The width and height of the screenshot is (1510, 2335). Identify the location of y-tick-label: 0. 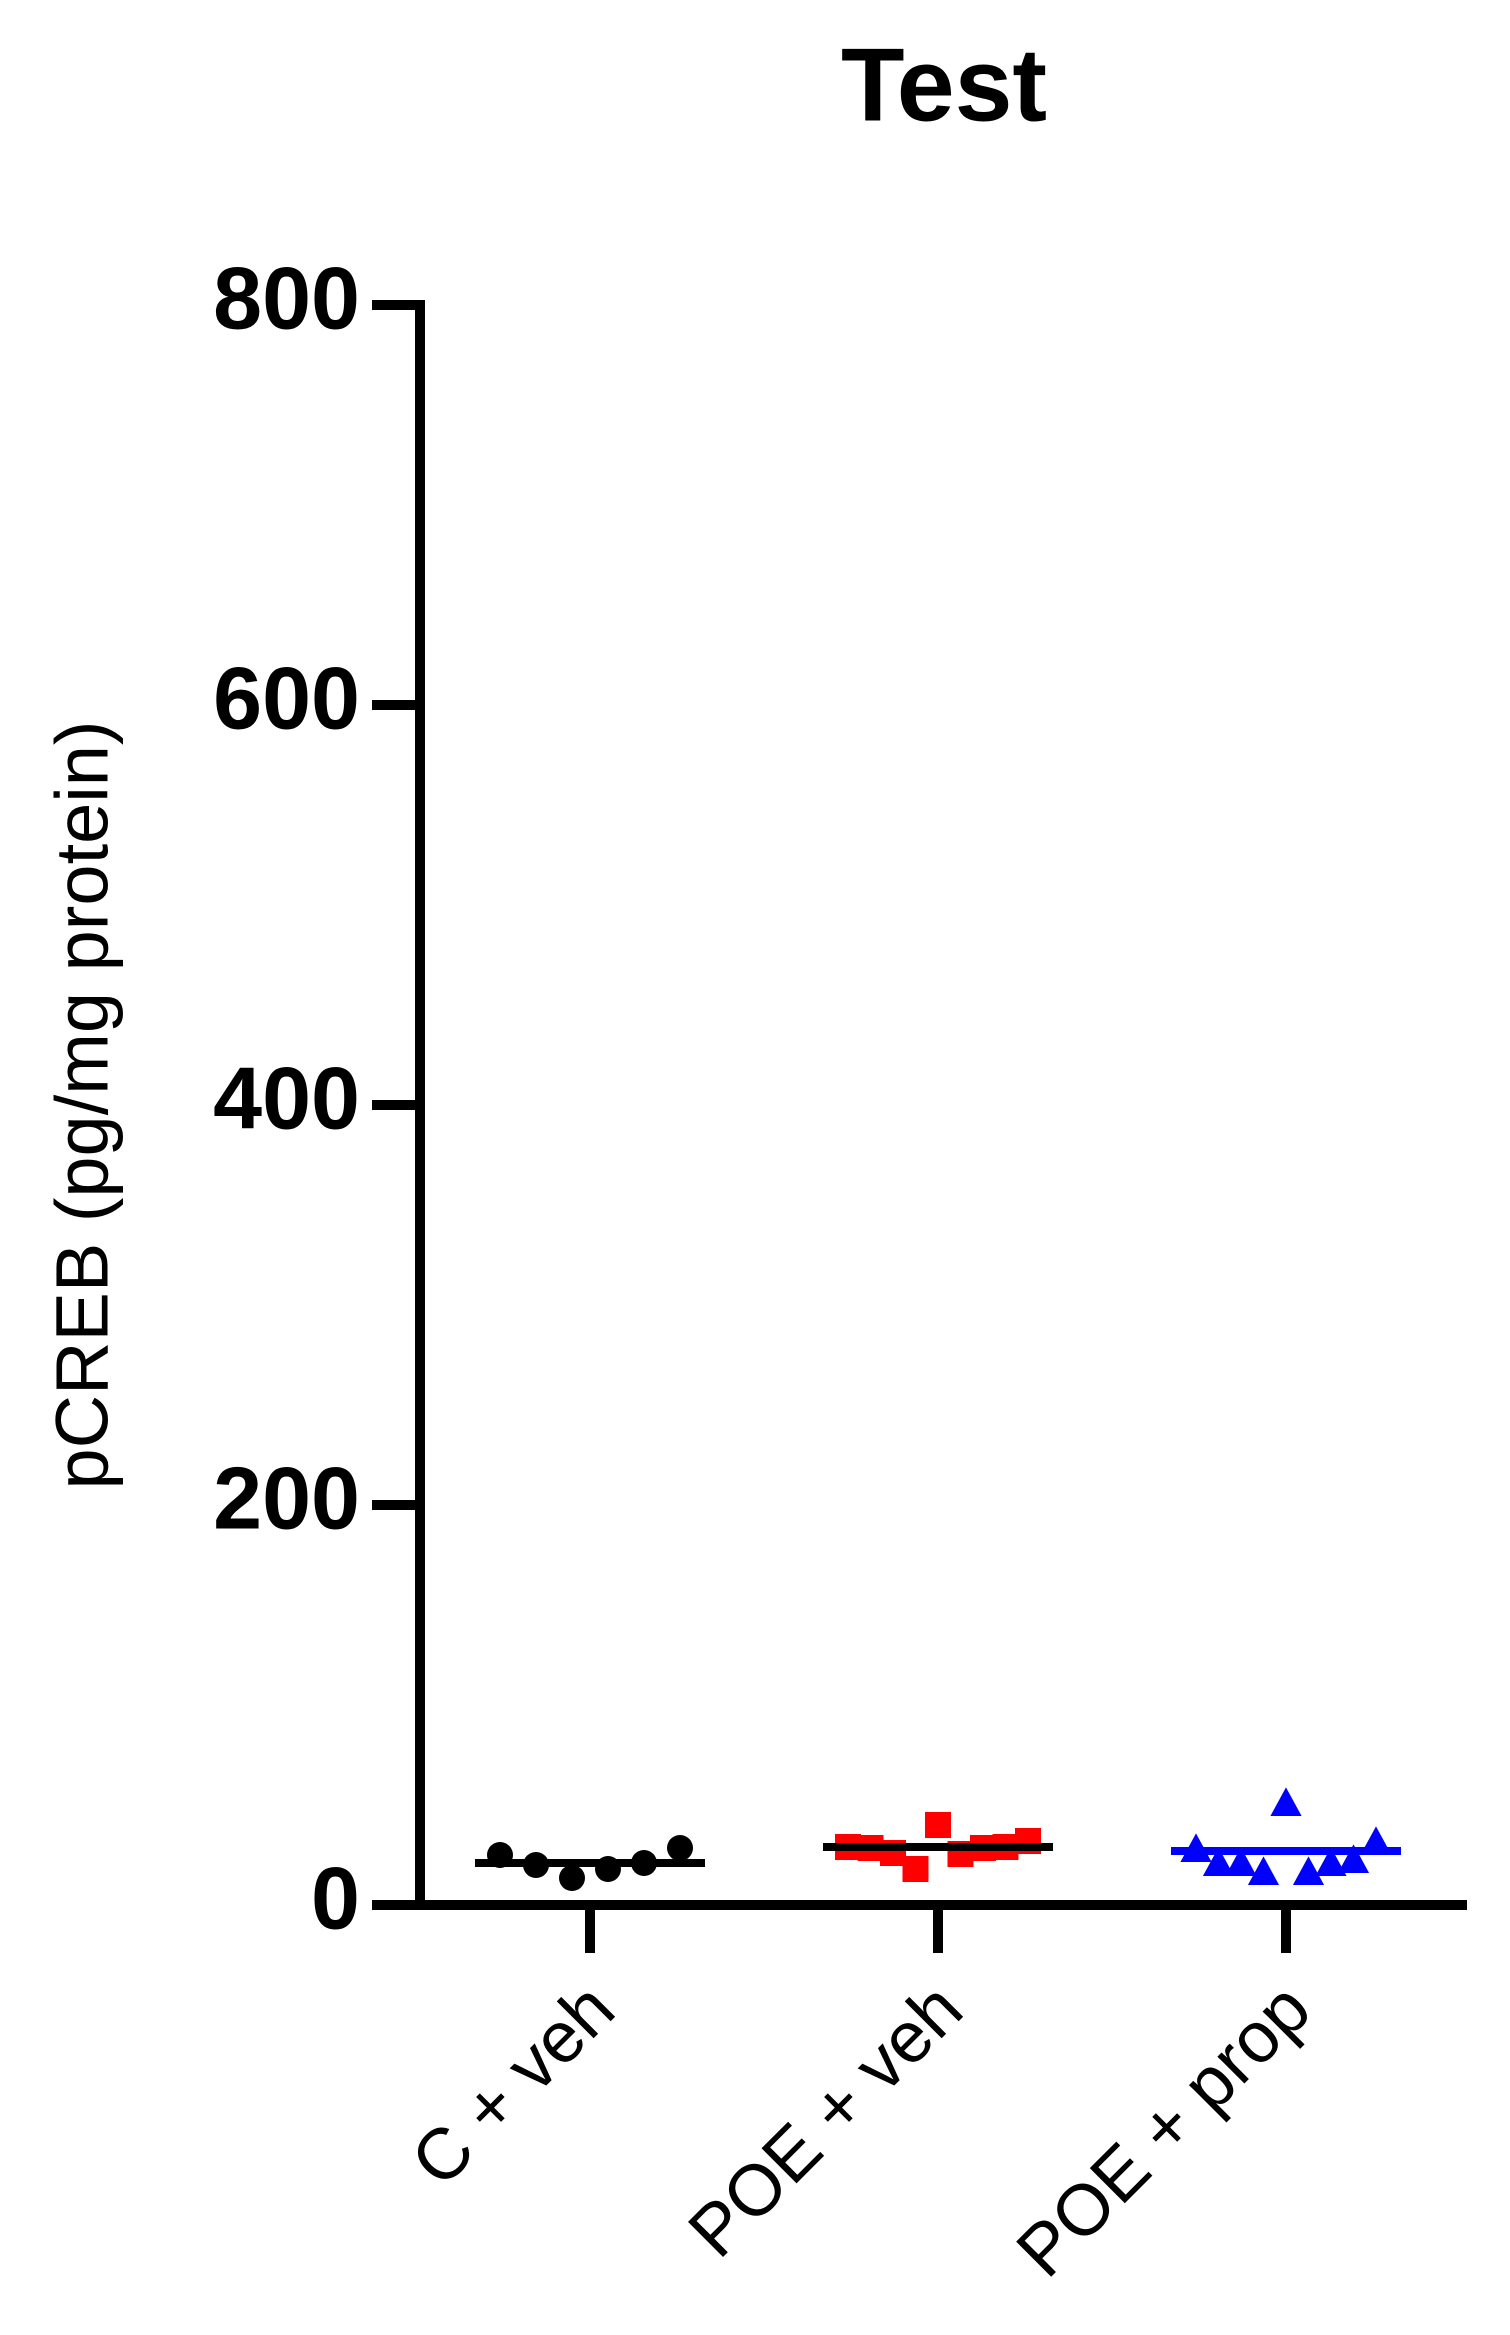
(335, 1897).